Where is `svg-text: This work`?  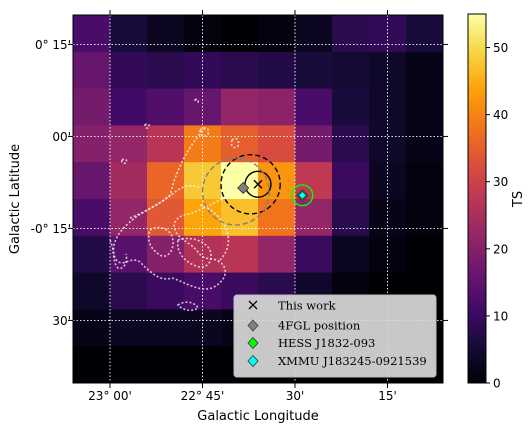
svg-text: This work is located at coordinates (307, 306).